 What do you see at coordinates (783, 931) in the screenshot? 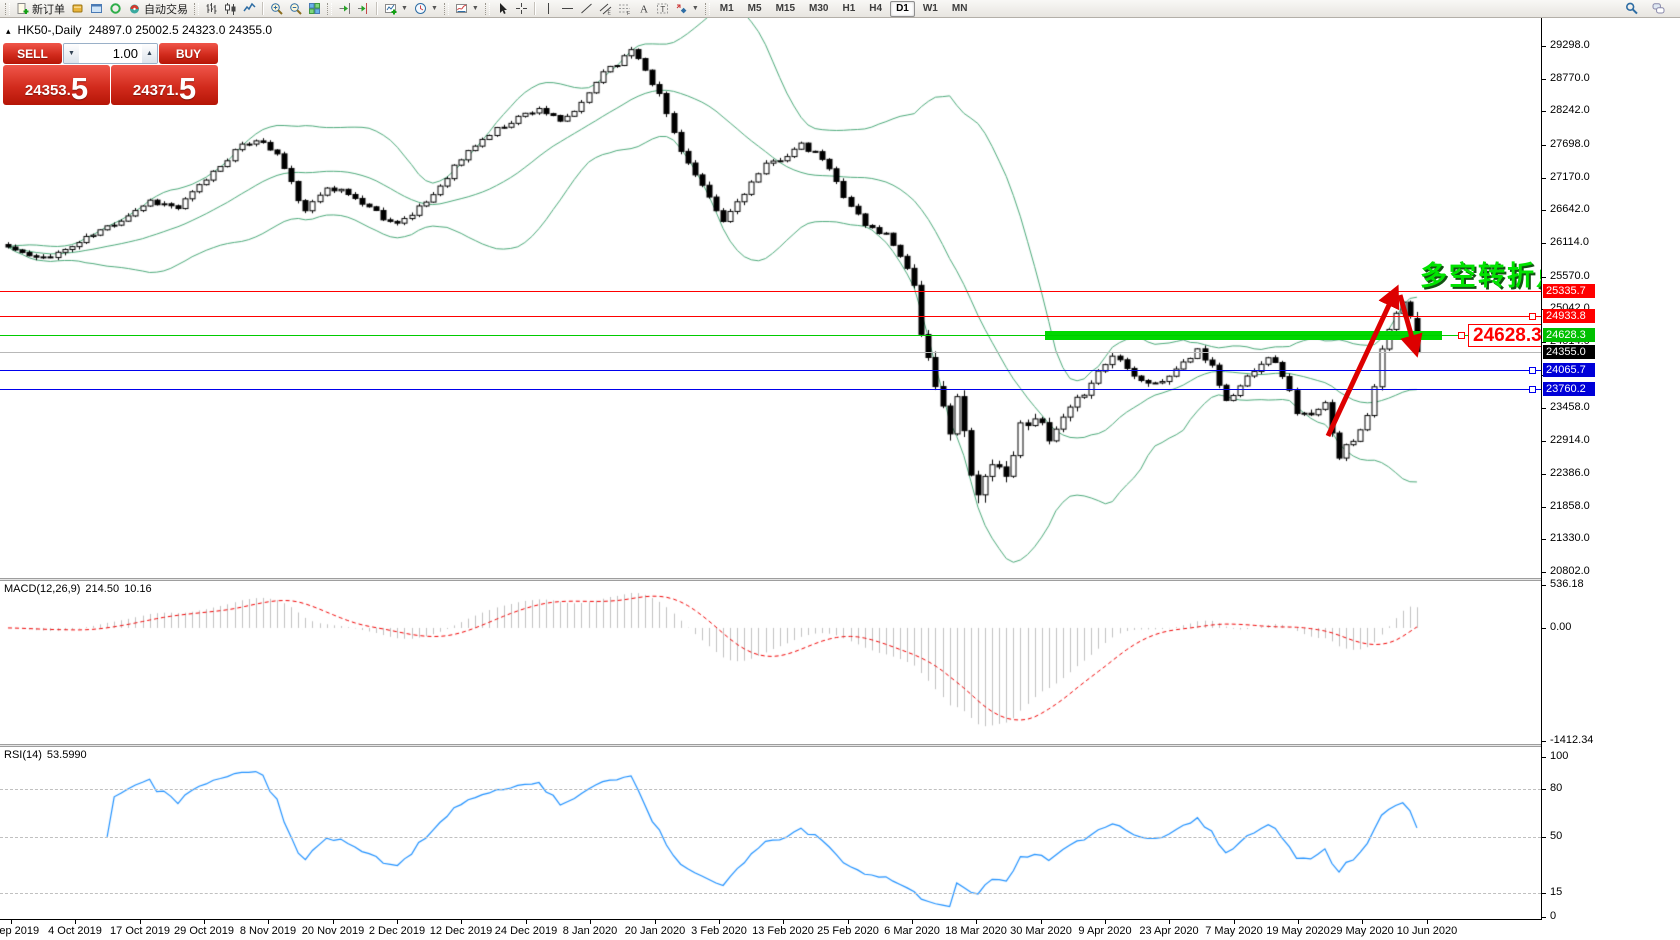
I see `date-label: 13 Feb 2020` at bounding box center [783, 931].